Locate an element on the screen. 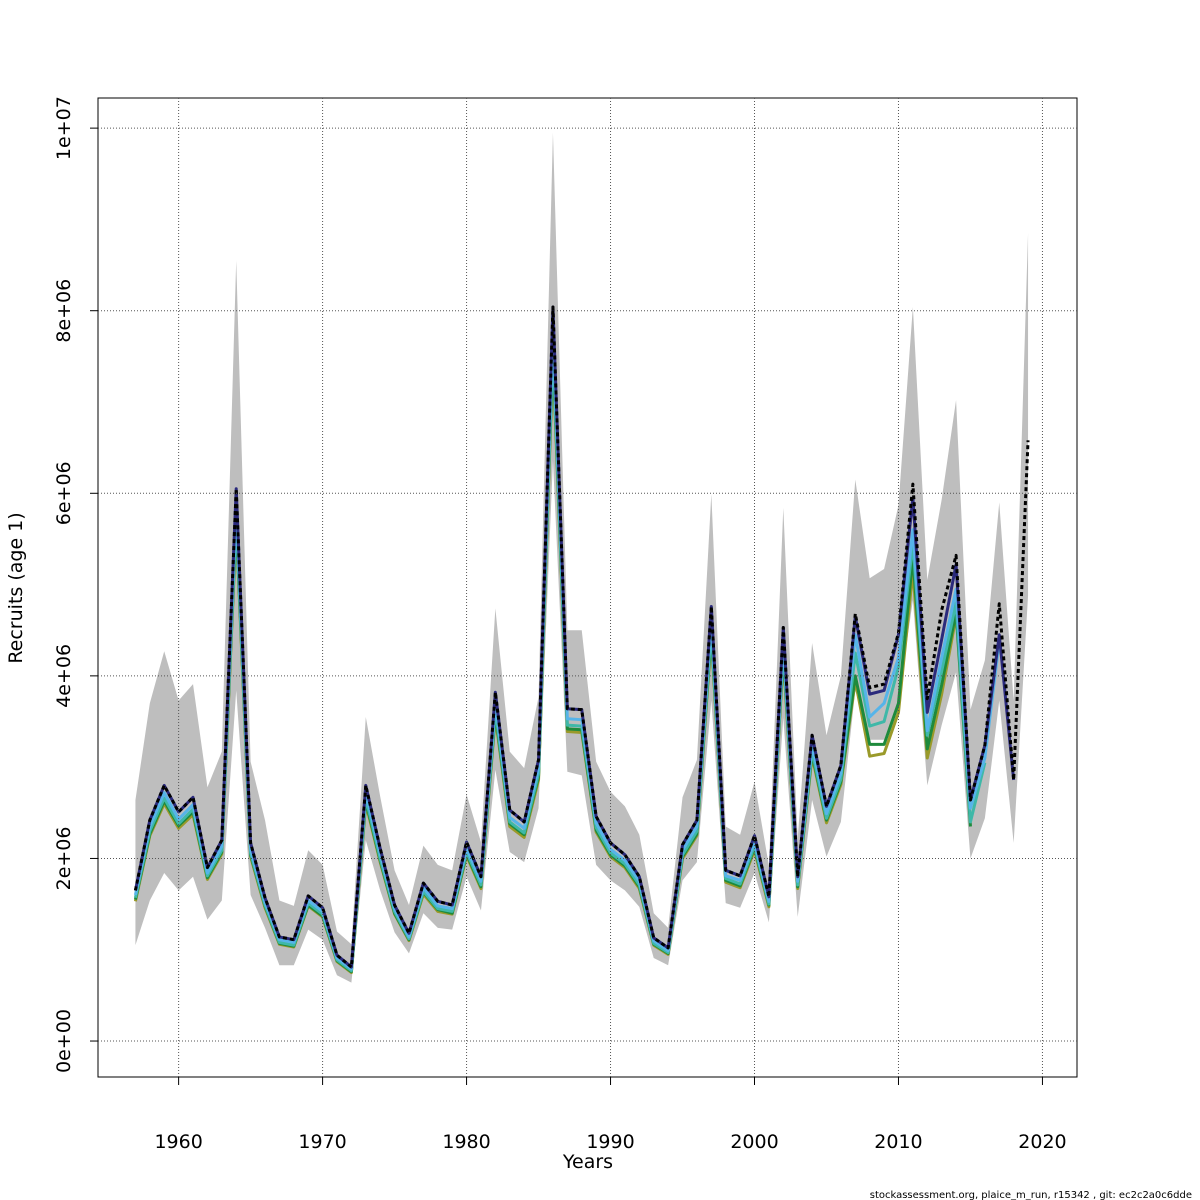  y-tick-label: 0e+00 is located at coordinates (64, 1041).